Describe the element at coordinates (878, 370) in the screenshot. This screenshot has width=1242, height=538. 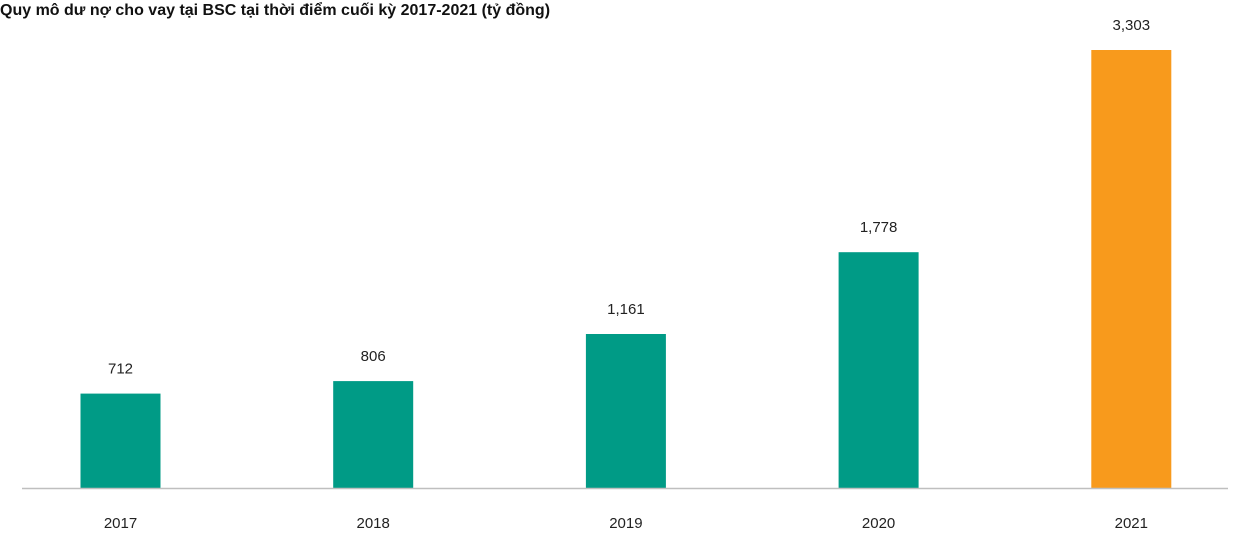
I see `bar-2020` at that location.